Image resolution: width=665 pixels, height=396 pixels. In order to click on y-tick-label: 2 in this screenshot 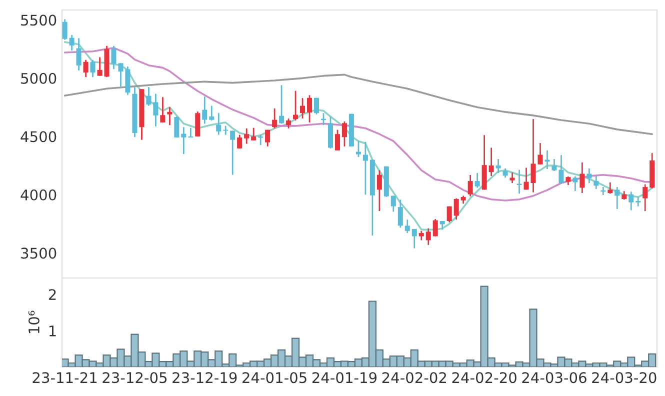, I will do `click(52, 294)`.